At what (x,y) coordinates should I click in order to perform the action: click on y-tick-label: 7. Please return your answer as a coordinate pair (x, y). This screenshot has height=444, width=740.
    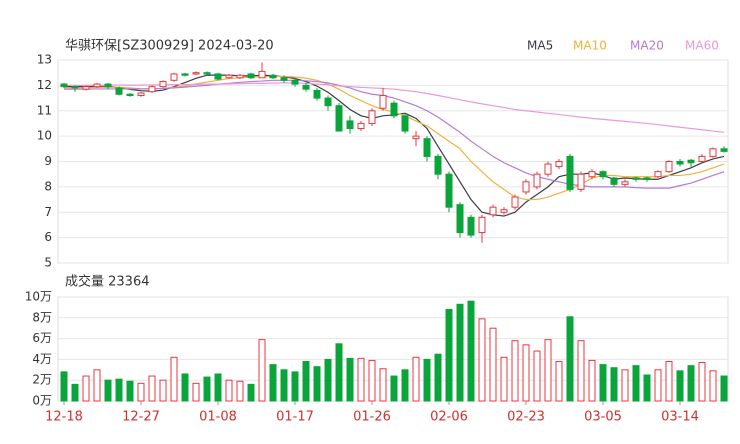
    Looking at the image, I should click on (48, 212).